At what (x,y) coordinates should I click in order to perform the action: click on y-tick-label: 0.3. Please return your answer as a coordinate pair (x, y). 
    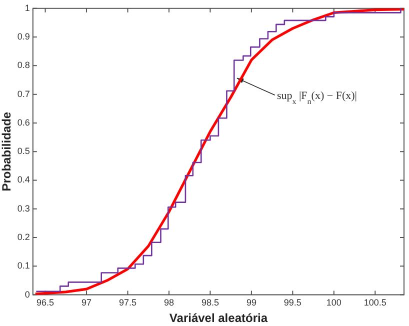
    Looking at the image, I should click on (23, 208).